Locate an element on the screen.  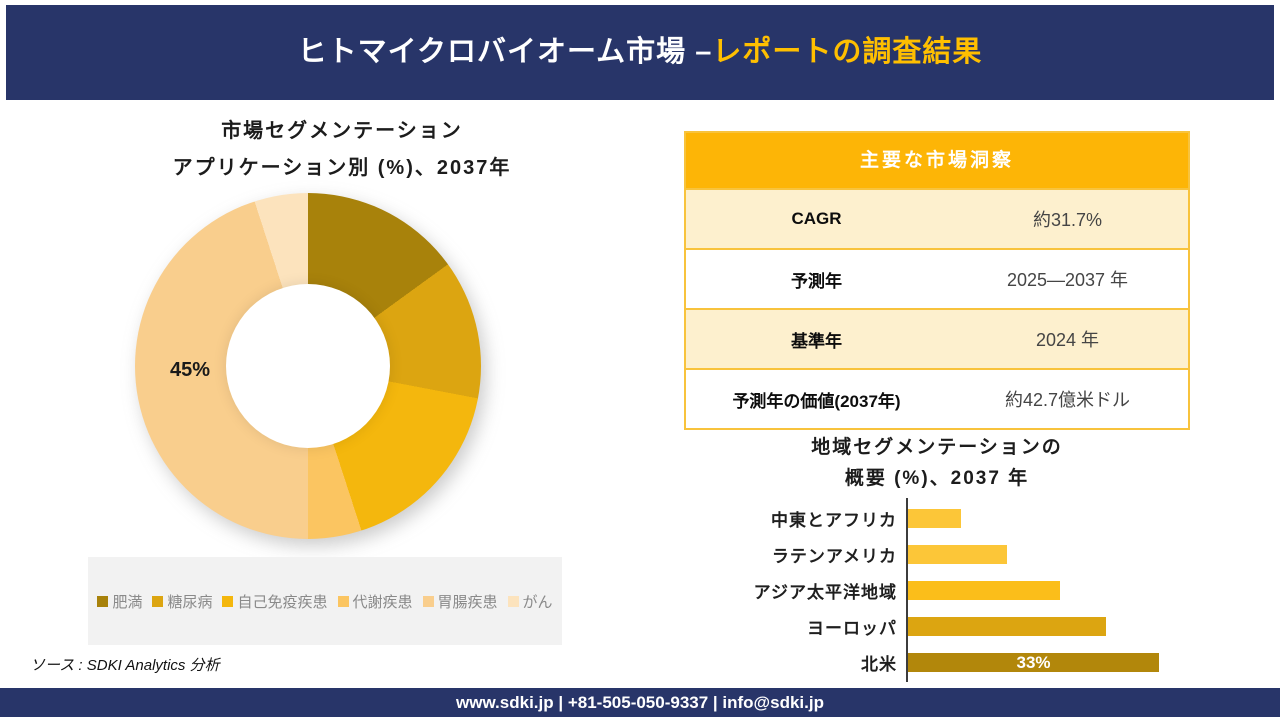
page-title: ヒトマイクロバイオーム市場 –レポートの調査結果 is located at coordinates (640, 52).